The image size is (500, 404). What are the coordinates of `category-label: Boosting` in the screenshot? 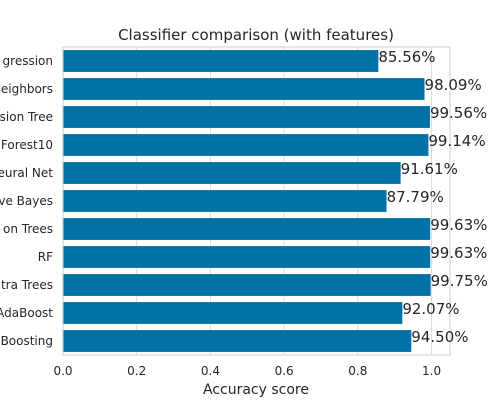 It's located at (27, 341).